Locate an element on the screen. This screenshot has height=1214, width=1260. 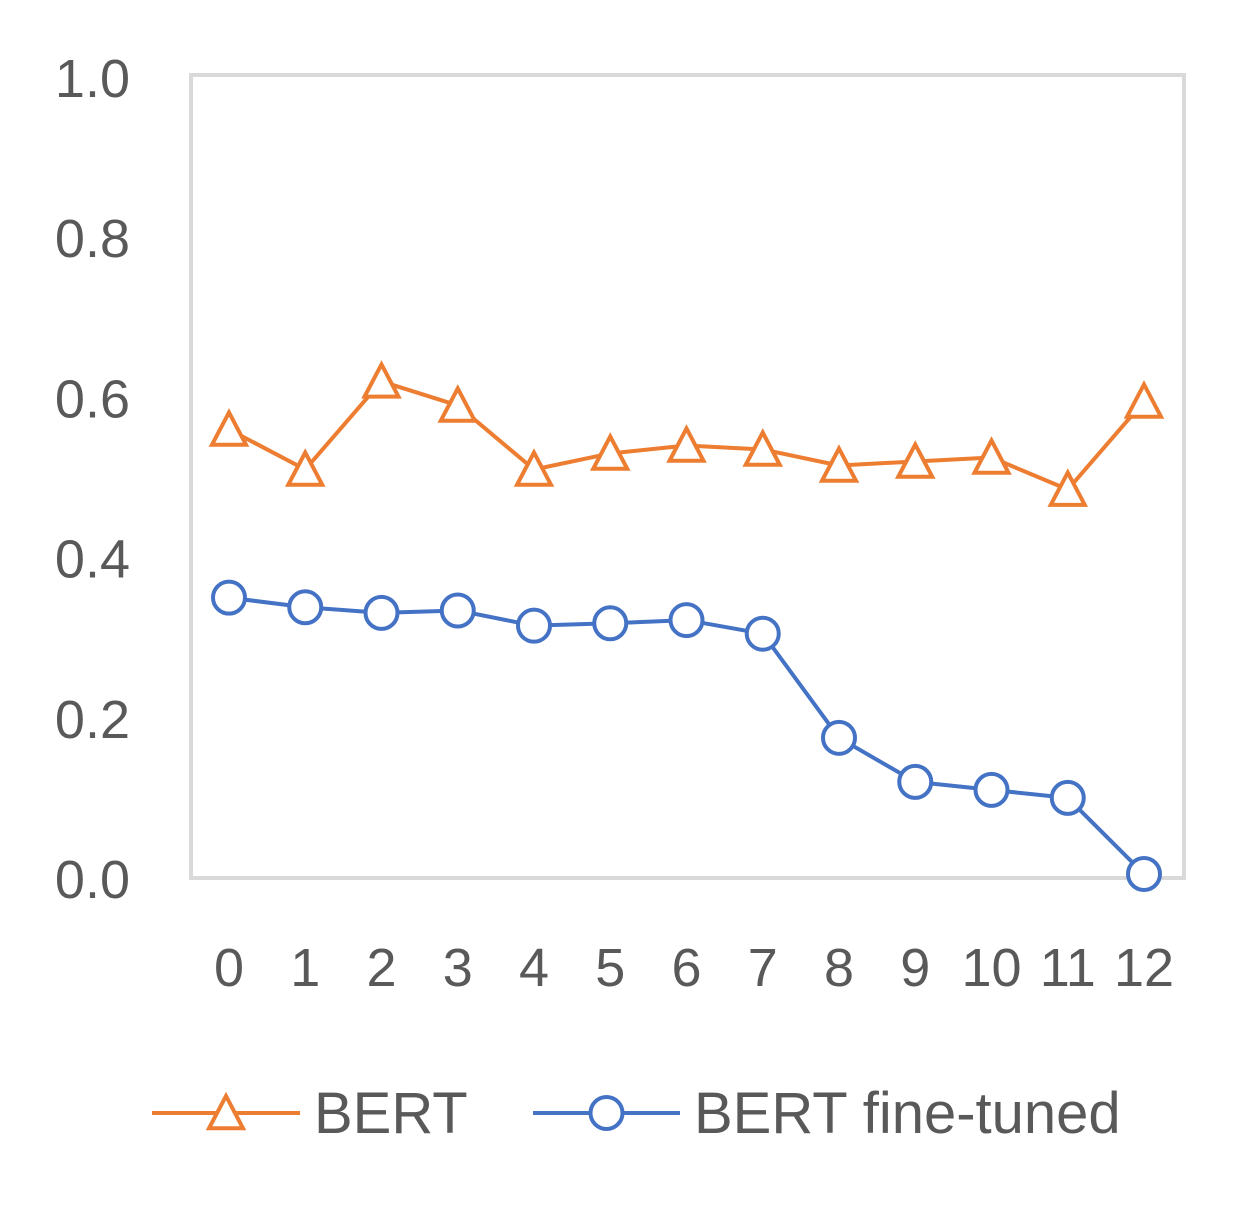
y-tick-label: 0.8 is located at coordinates (92, 239).